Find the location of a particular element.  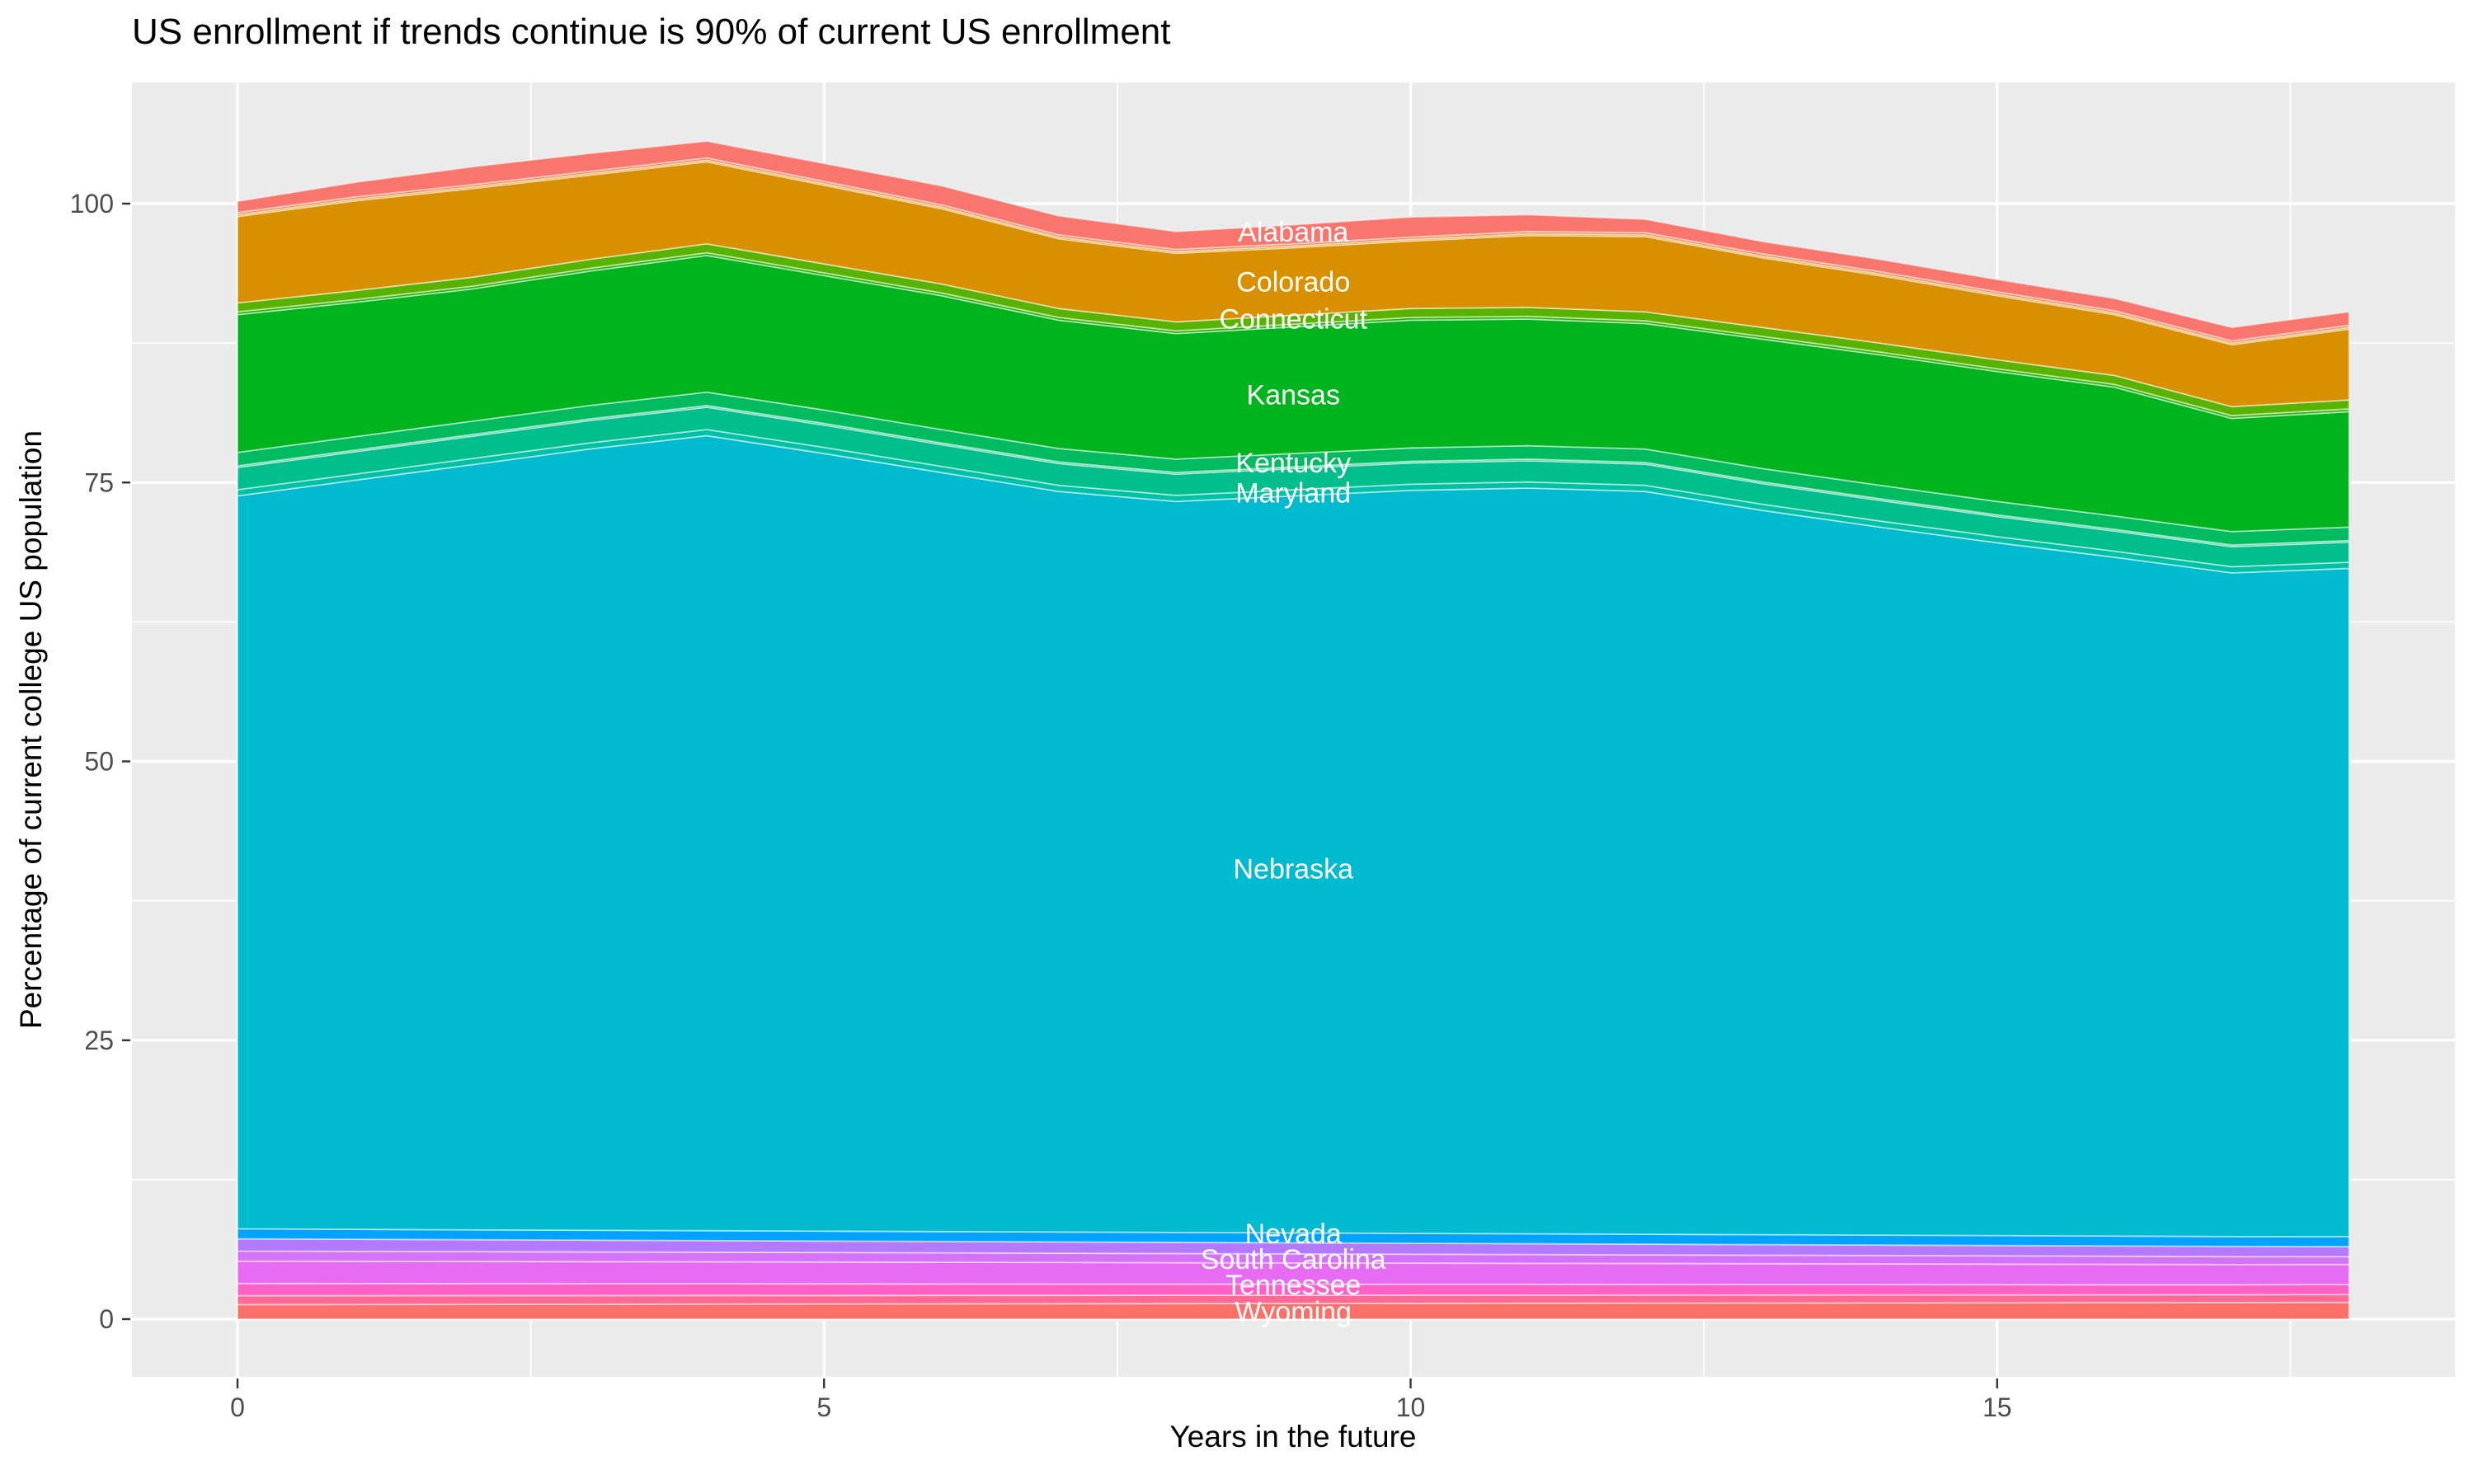

y-tick-label: 50 is located at coordinates (99, 762).